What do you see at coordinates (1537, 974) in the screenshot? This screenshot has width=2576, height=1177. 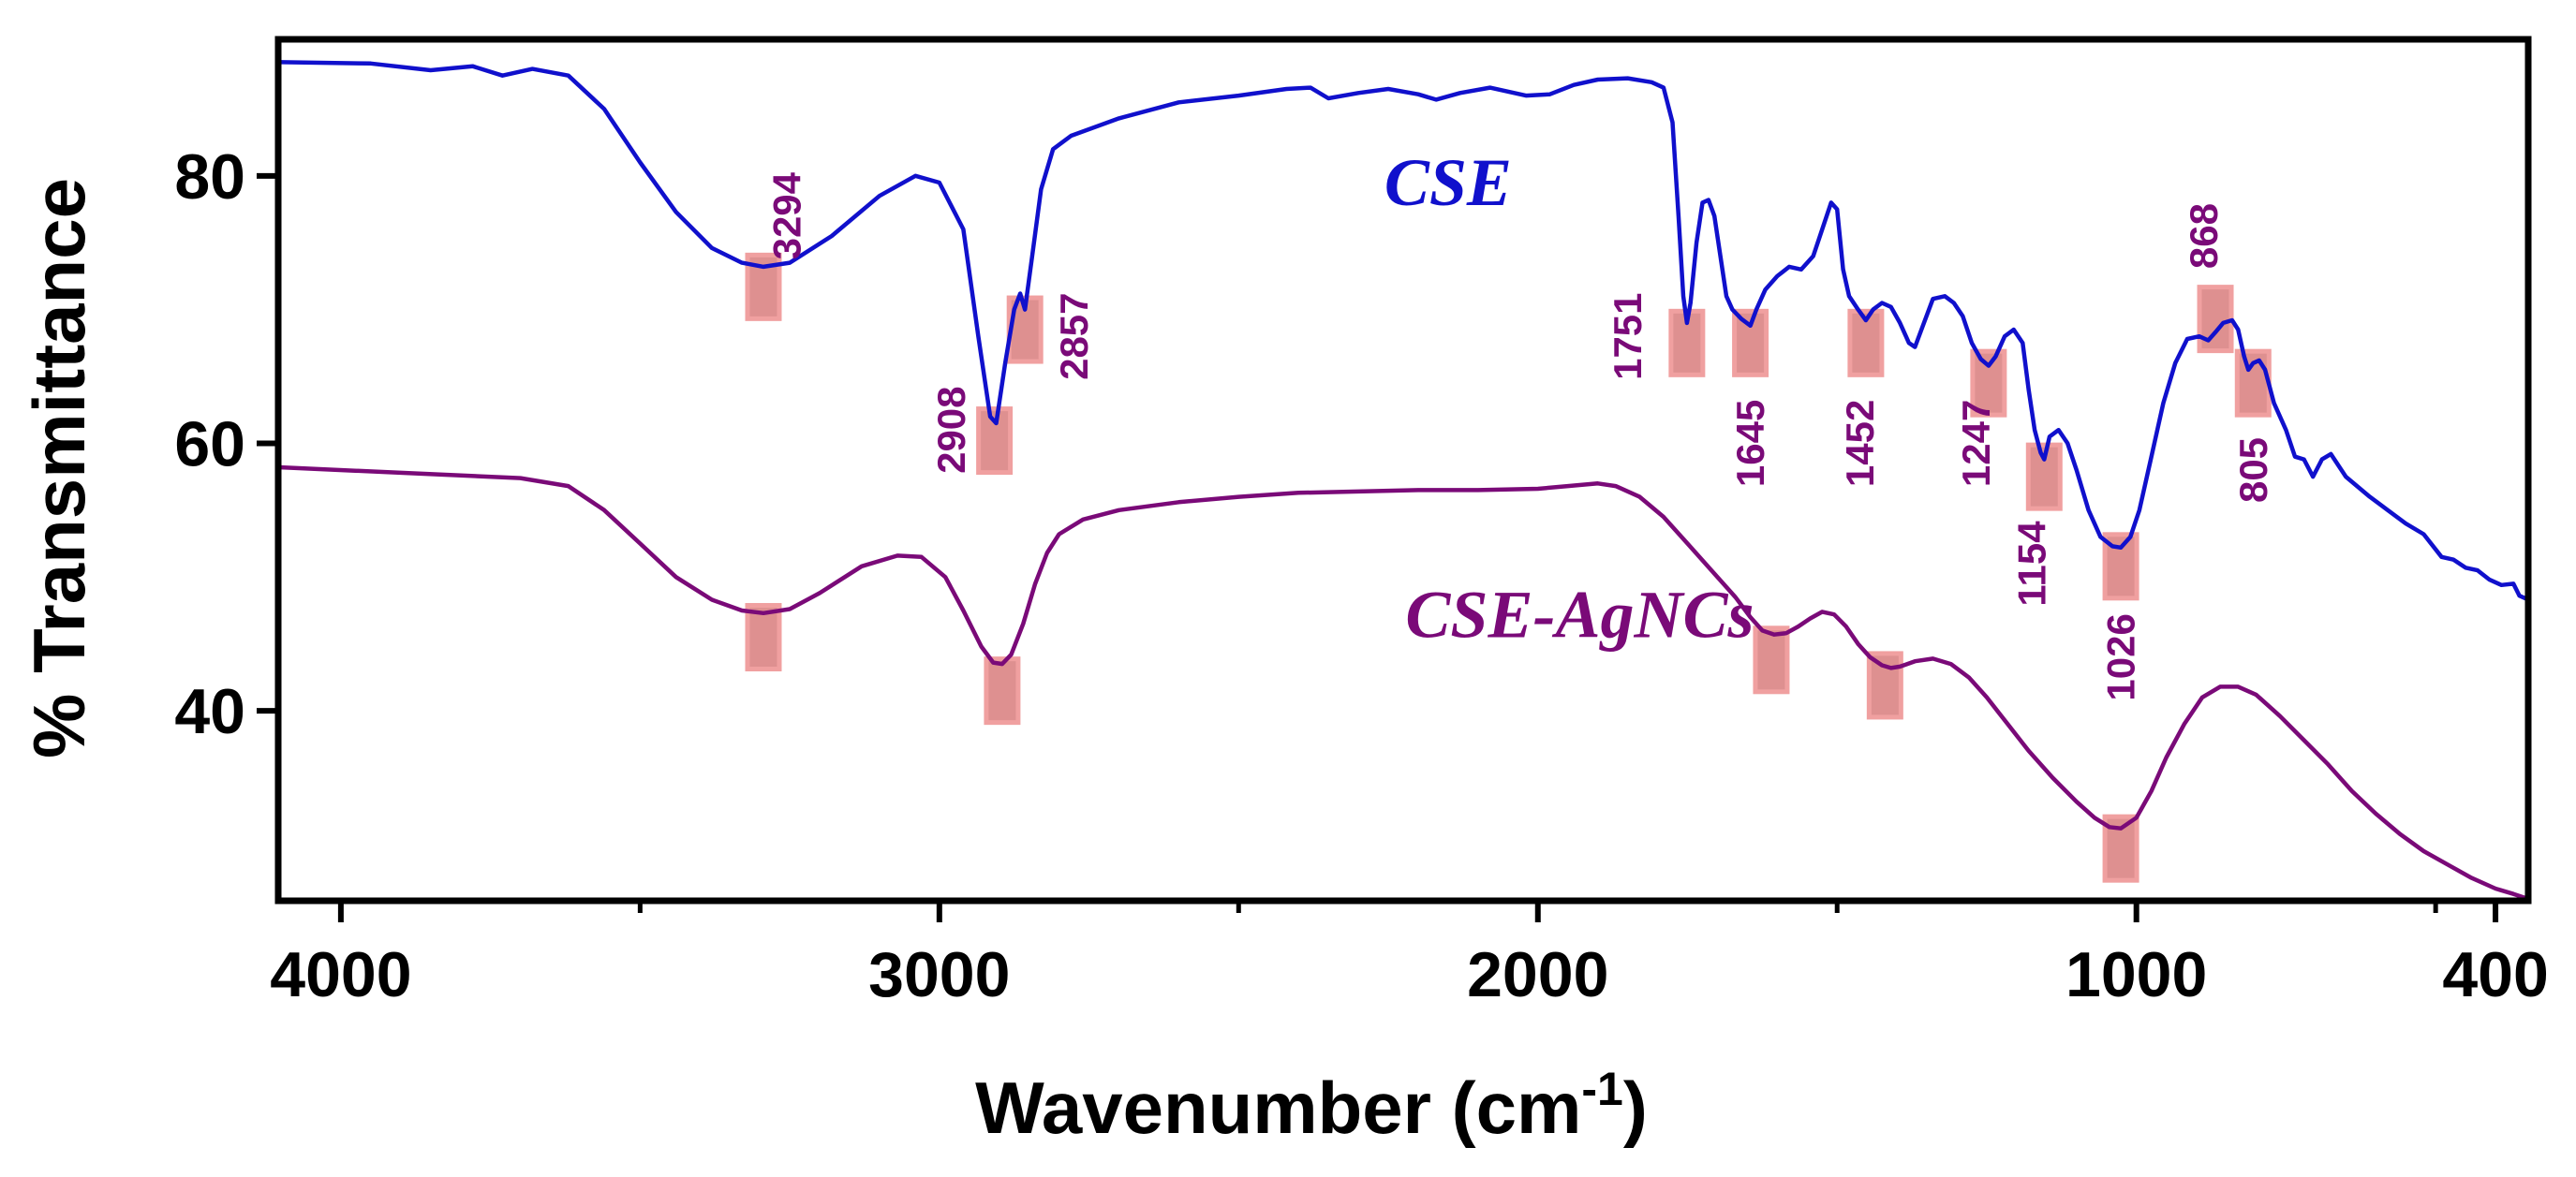 I see `x-tick-label: 2000` at bounding box center [1537, 974].